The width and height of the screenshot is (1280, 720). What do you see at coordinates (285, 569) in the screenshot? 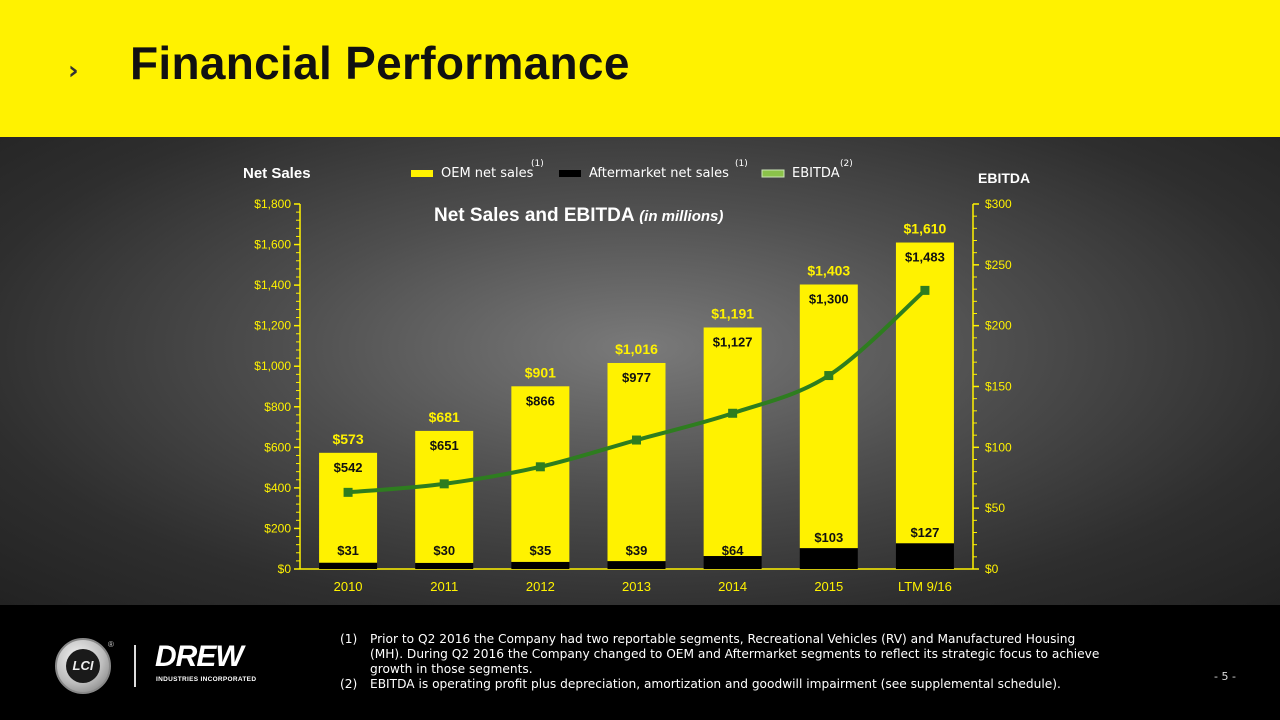
I see `left-axis-tick-label: $0` at bounding box center [285, 569].